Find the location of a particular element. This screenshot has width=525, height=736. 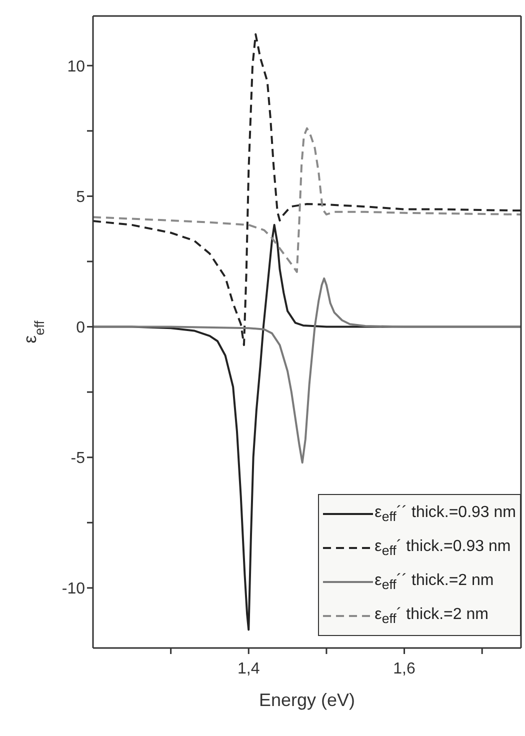

y-tick-label: 0 is located at coordinates (81, 327).